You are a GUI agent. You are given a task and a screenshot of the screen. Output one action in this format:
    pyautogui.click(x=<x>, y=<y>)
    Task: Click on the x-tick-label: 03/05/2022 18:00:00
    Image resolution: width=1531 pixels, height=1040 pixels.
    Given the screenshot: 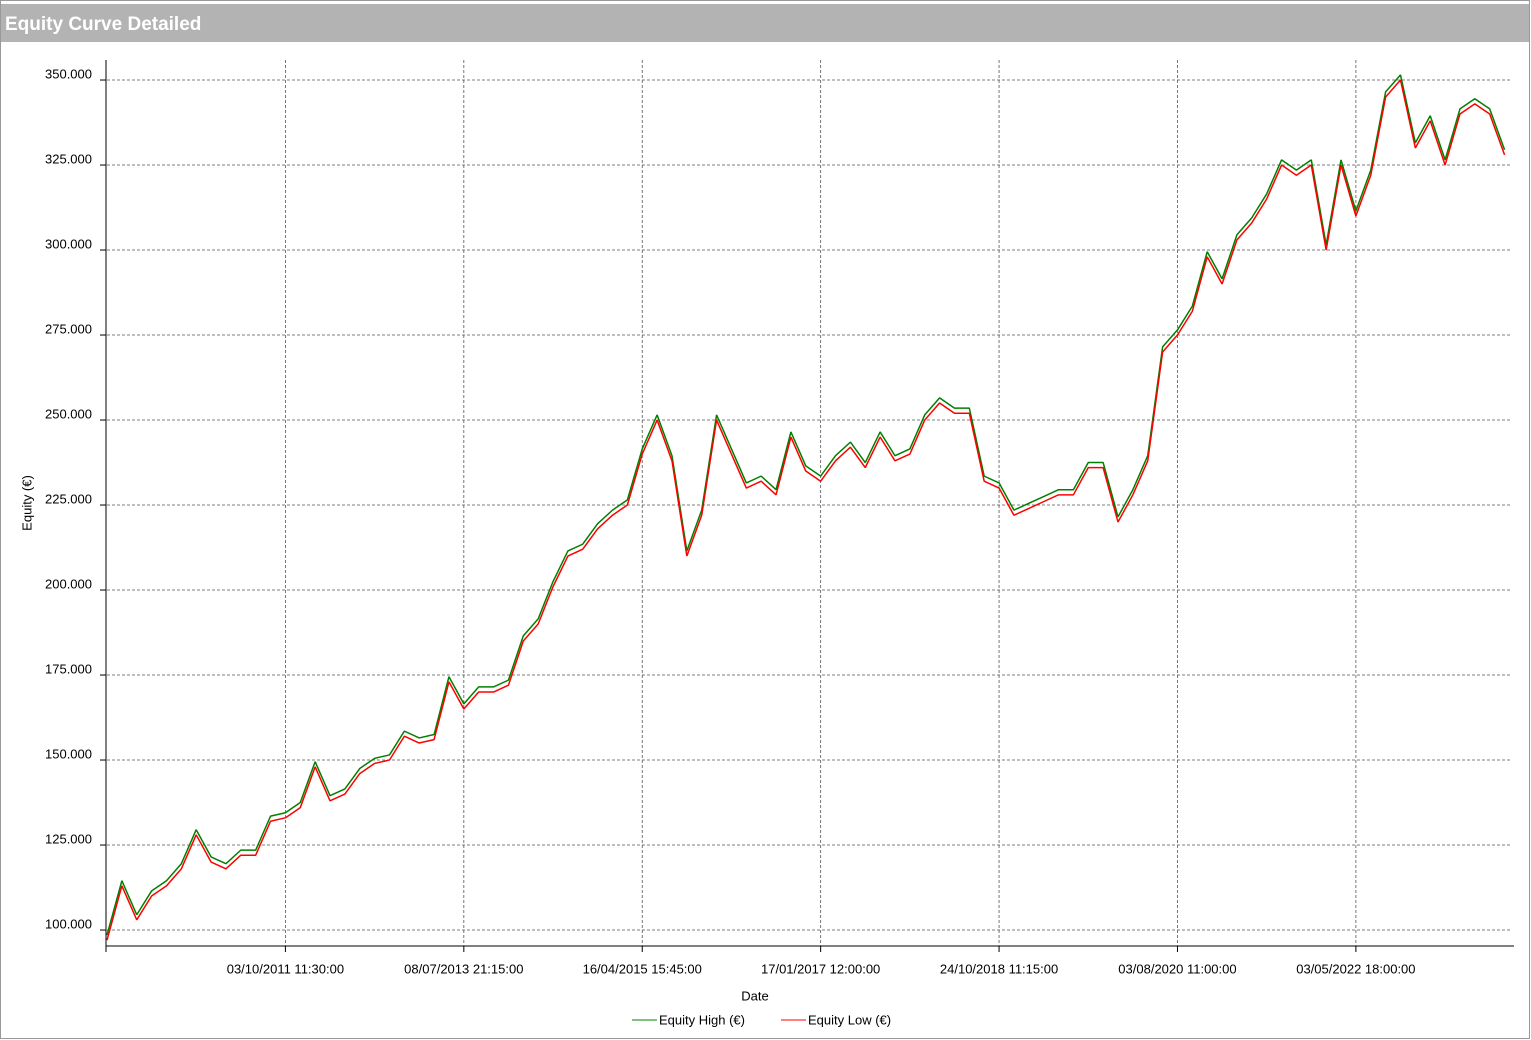 What is the action you would take?
    pyautogui.click(x=1355, y=968)
    